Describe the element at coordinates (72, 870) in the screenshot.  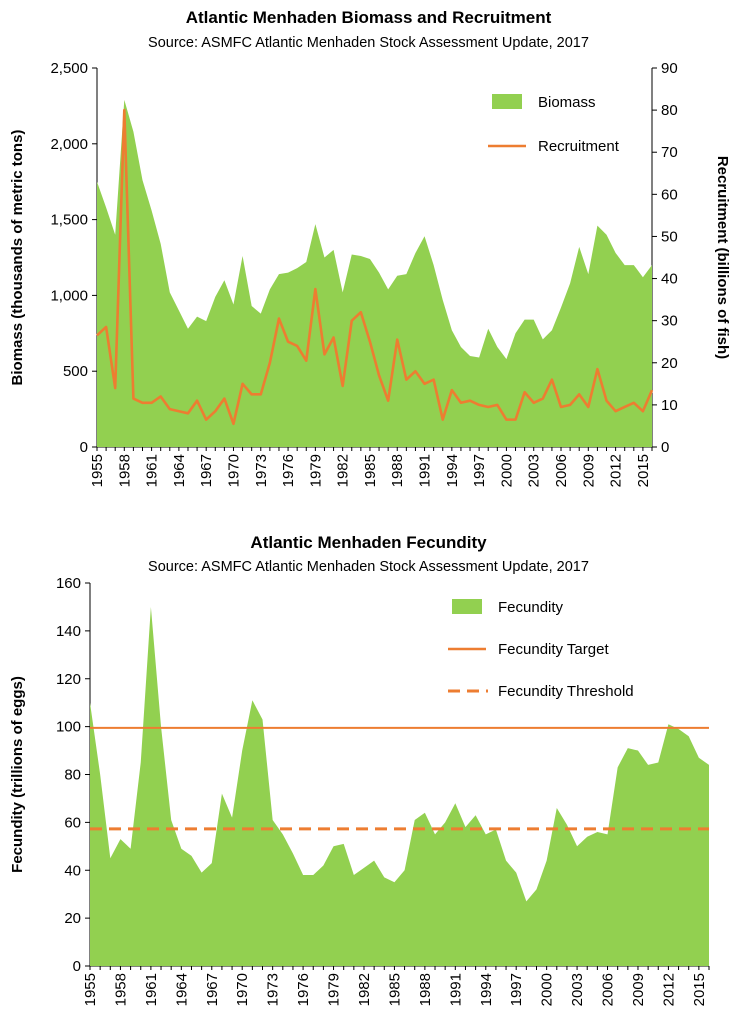
I see `y-tick-label: 40` at that location.